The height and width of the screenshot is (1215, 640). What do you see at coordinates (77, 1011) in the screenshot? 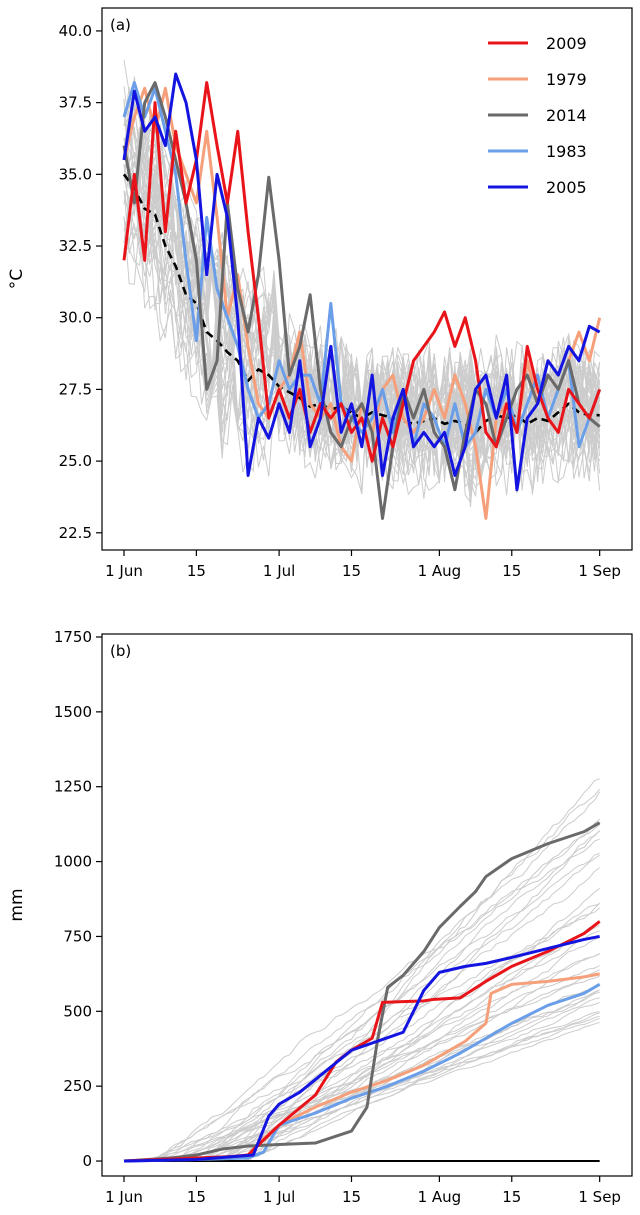
I see `y-tick-label: 500` at bounding box center [77, 1011].